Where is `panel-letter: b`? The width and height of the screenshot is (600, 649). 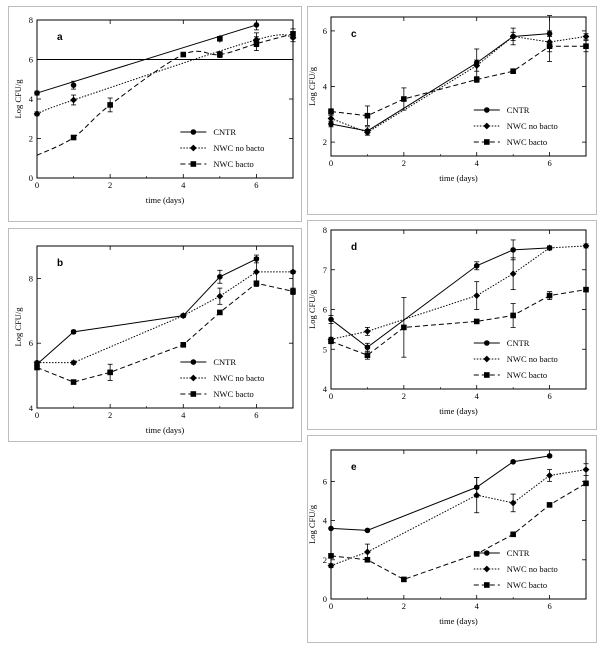 panel-letter: b is located at coordinates (60, 263).